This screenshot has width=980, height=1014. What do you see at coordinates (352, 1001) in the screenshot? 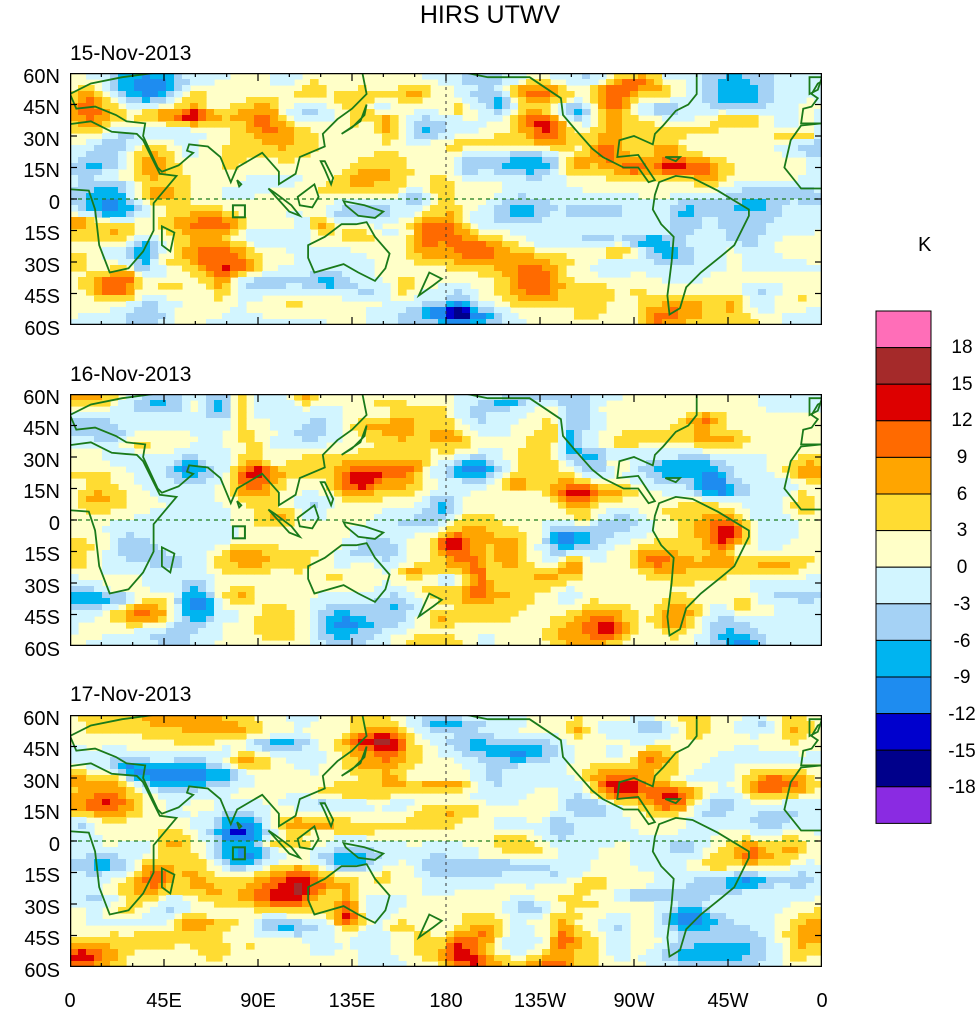
I see `lon-label: 135E` at bounding box center [352, 1001].